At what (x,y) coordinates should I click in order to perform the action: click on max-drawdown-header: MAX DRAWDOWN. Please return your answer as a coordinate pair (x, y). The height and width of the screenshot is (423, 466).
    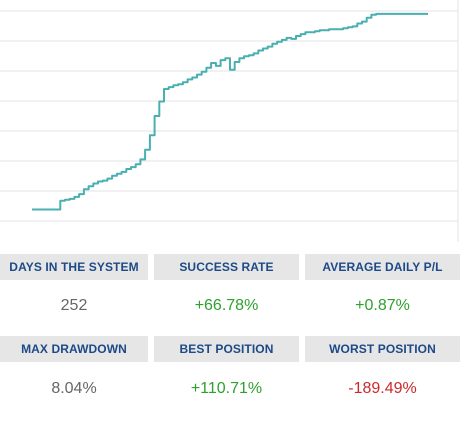
    Looking at the image, I should click on (74, 349).